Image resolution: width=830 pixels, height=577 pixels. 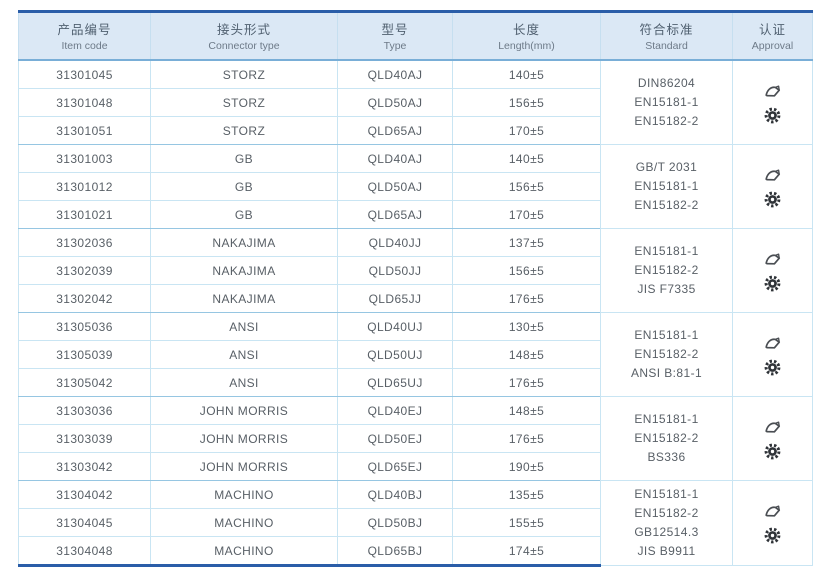 I want to click on standards-cell: DIN86204 EN15181-1 EN15182-2, so click(x=666, y=102).